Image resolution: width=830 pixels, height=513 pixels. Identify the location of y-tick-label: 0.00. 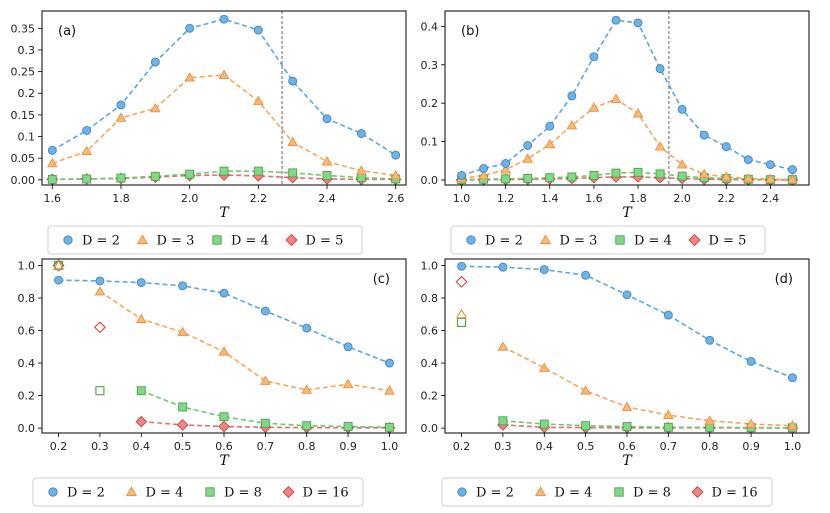
(23, 180).